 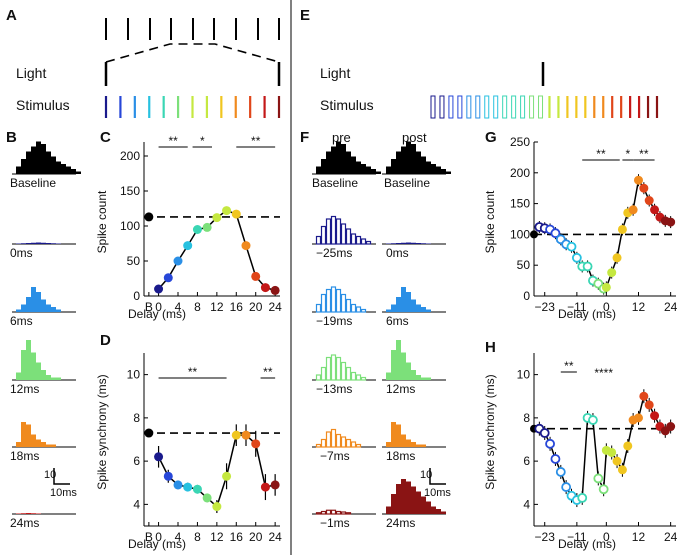 What do you see at coordinates (24, 456) in the screenshot?
I see `hist-label-b-4: 18ms` at bounding box center [24, 456].